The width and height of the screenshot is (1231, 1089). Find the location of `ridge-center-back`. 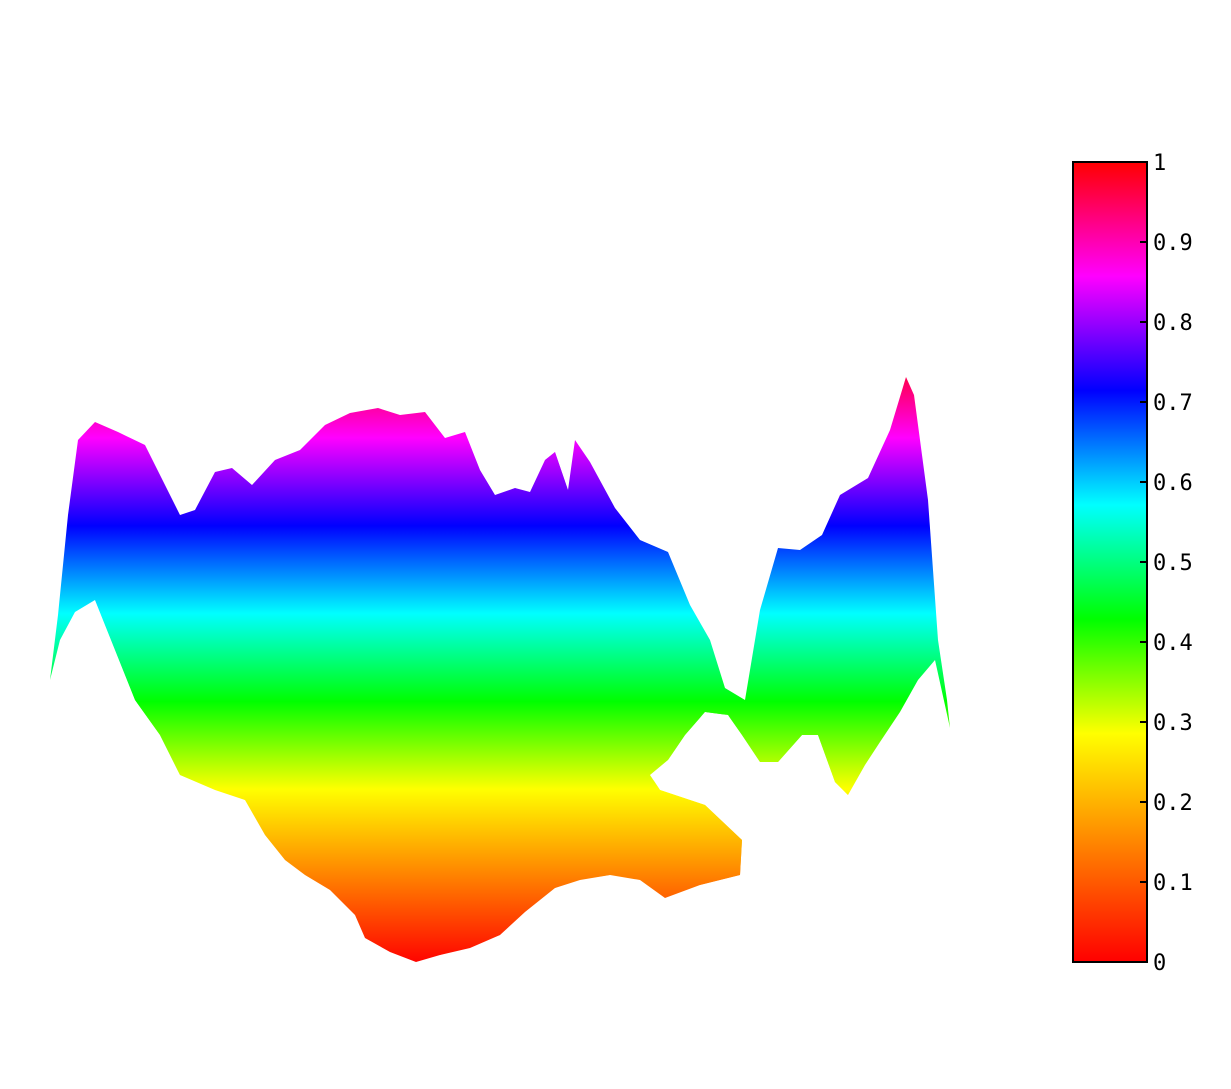

ridge-center-back is located at coordinates (575, 616).